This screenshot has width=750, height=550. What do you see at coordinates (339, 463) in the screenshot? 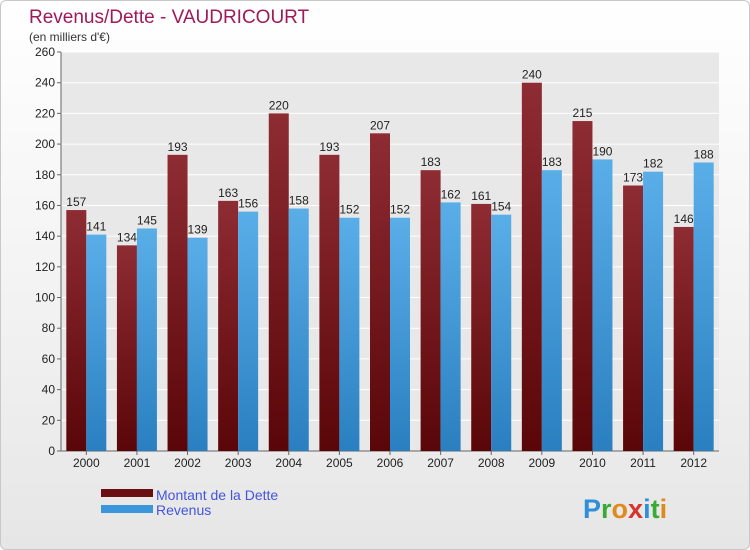
I see `x-tick-label: 2005` at bounding box center [339, 463].